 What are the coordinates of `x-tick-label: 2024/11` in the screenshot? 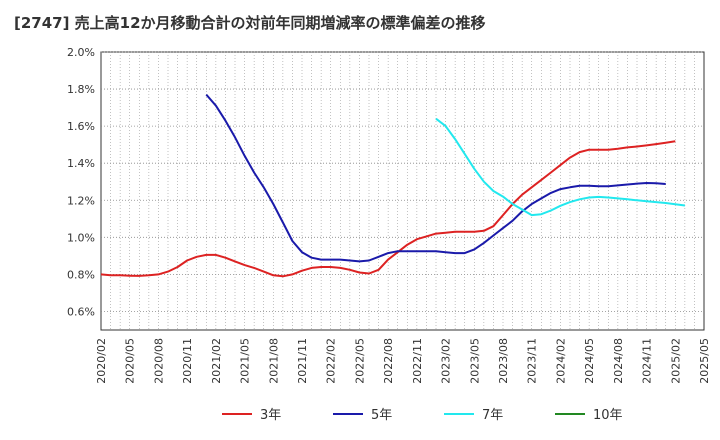 It's located at (647, 361).